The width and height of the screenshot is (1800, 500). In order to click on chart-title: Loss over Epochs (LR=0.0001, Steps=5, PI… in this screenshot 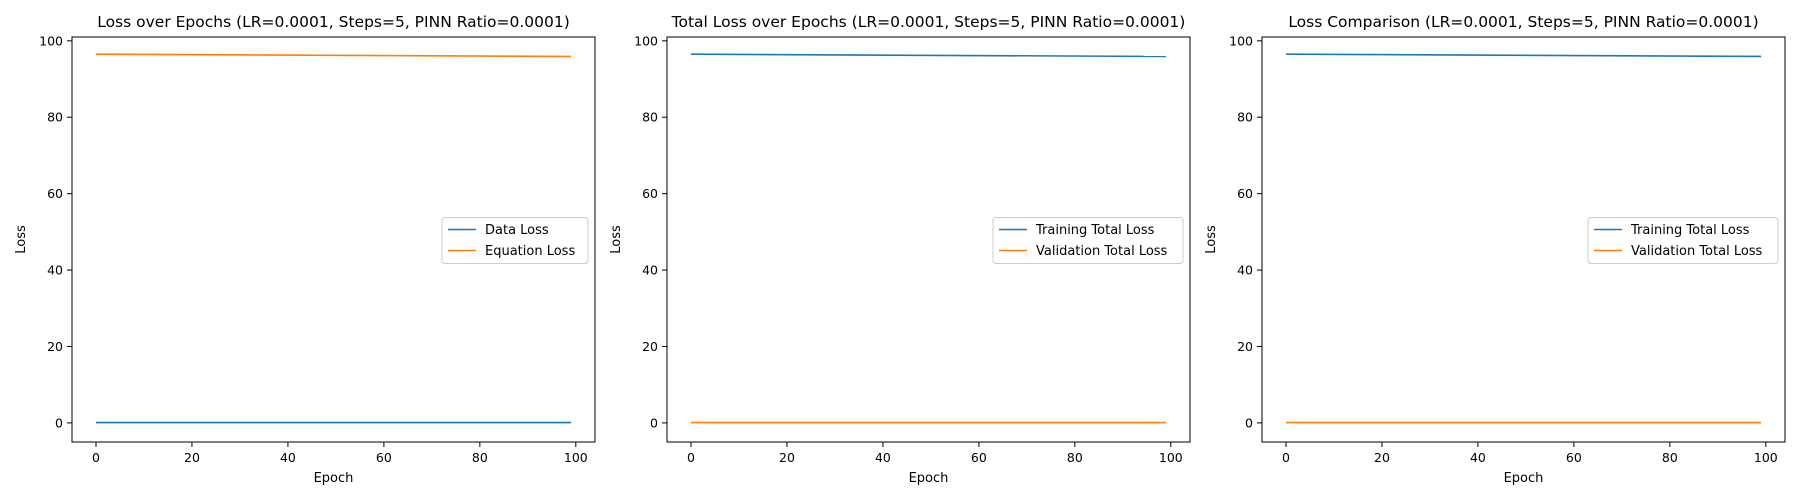, I will do `click(333, 22)`.